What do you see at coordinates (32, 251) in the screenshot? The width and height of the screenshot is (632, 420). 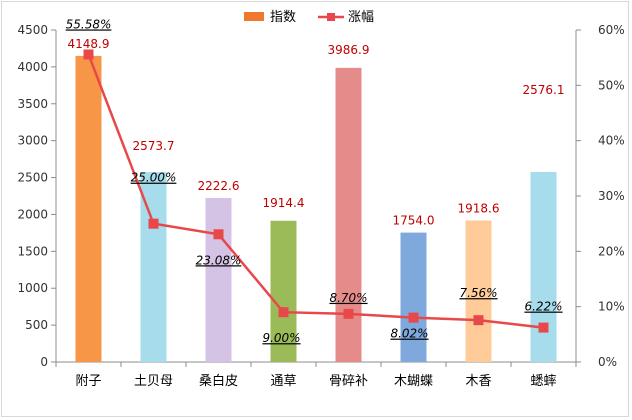 I see `left-tick-label: 1500` at bounding box center [32, 251].